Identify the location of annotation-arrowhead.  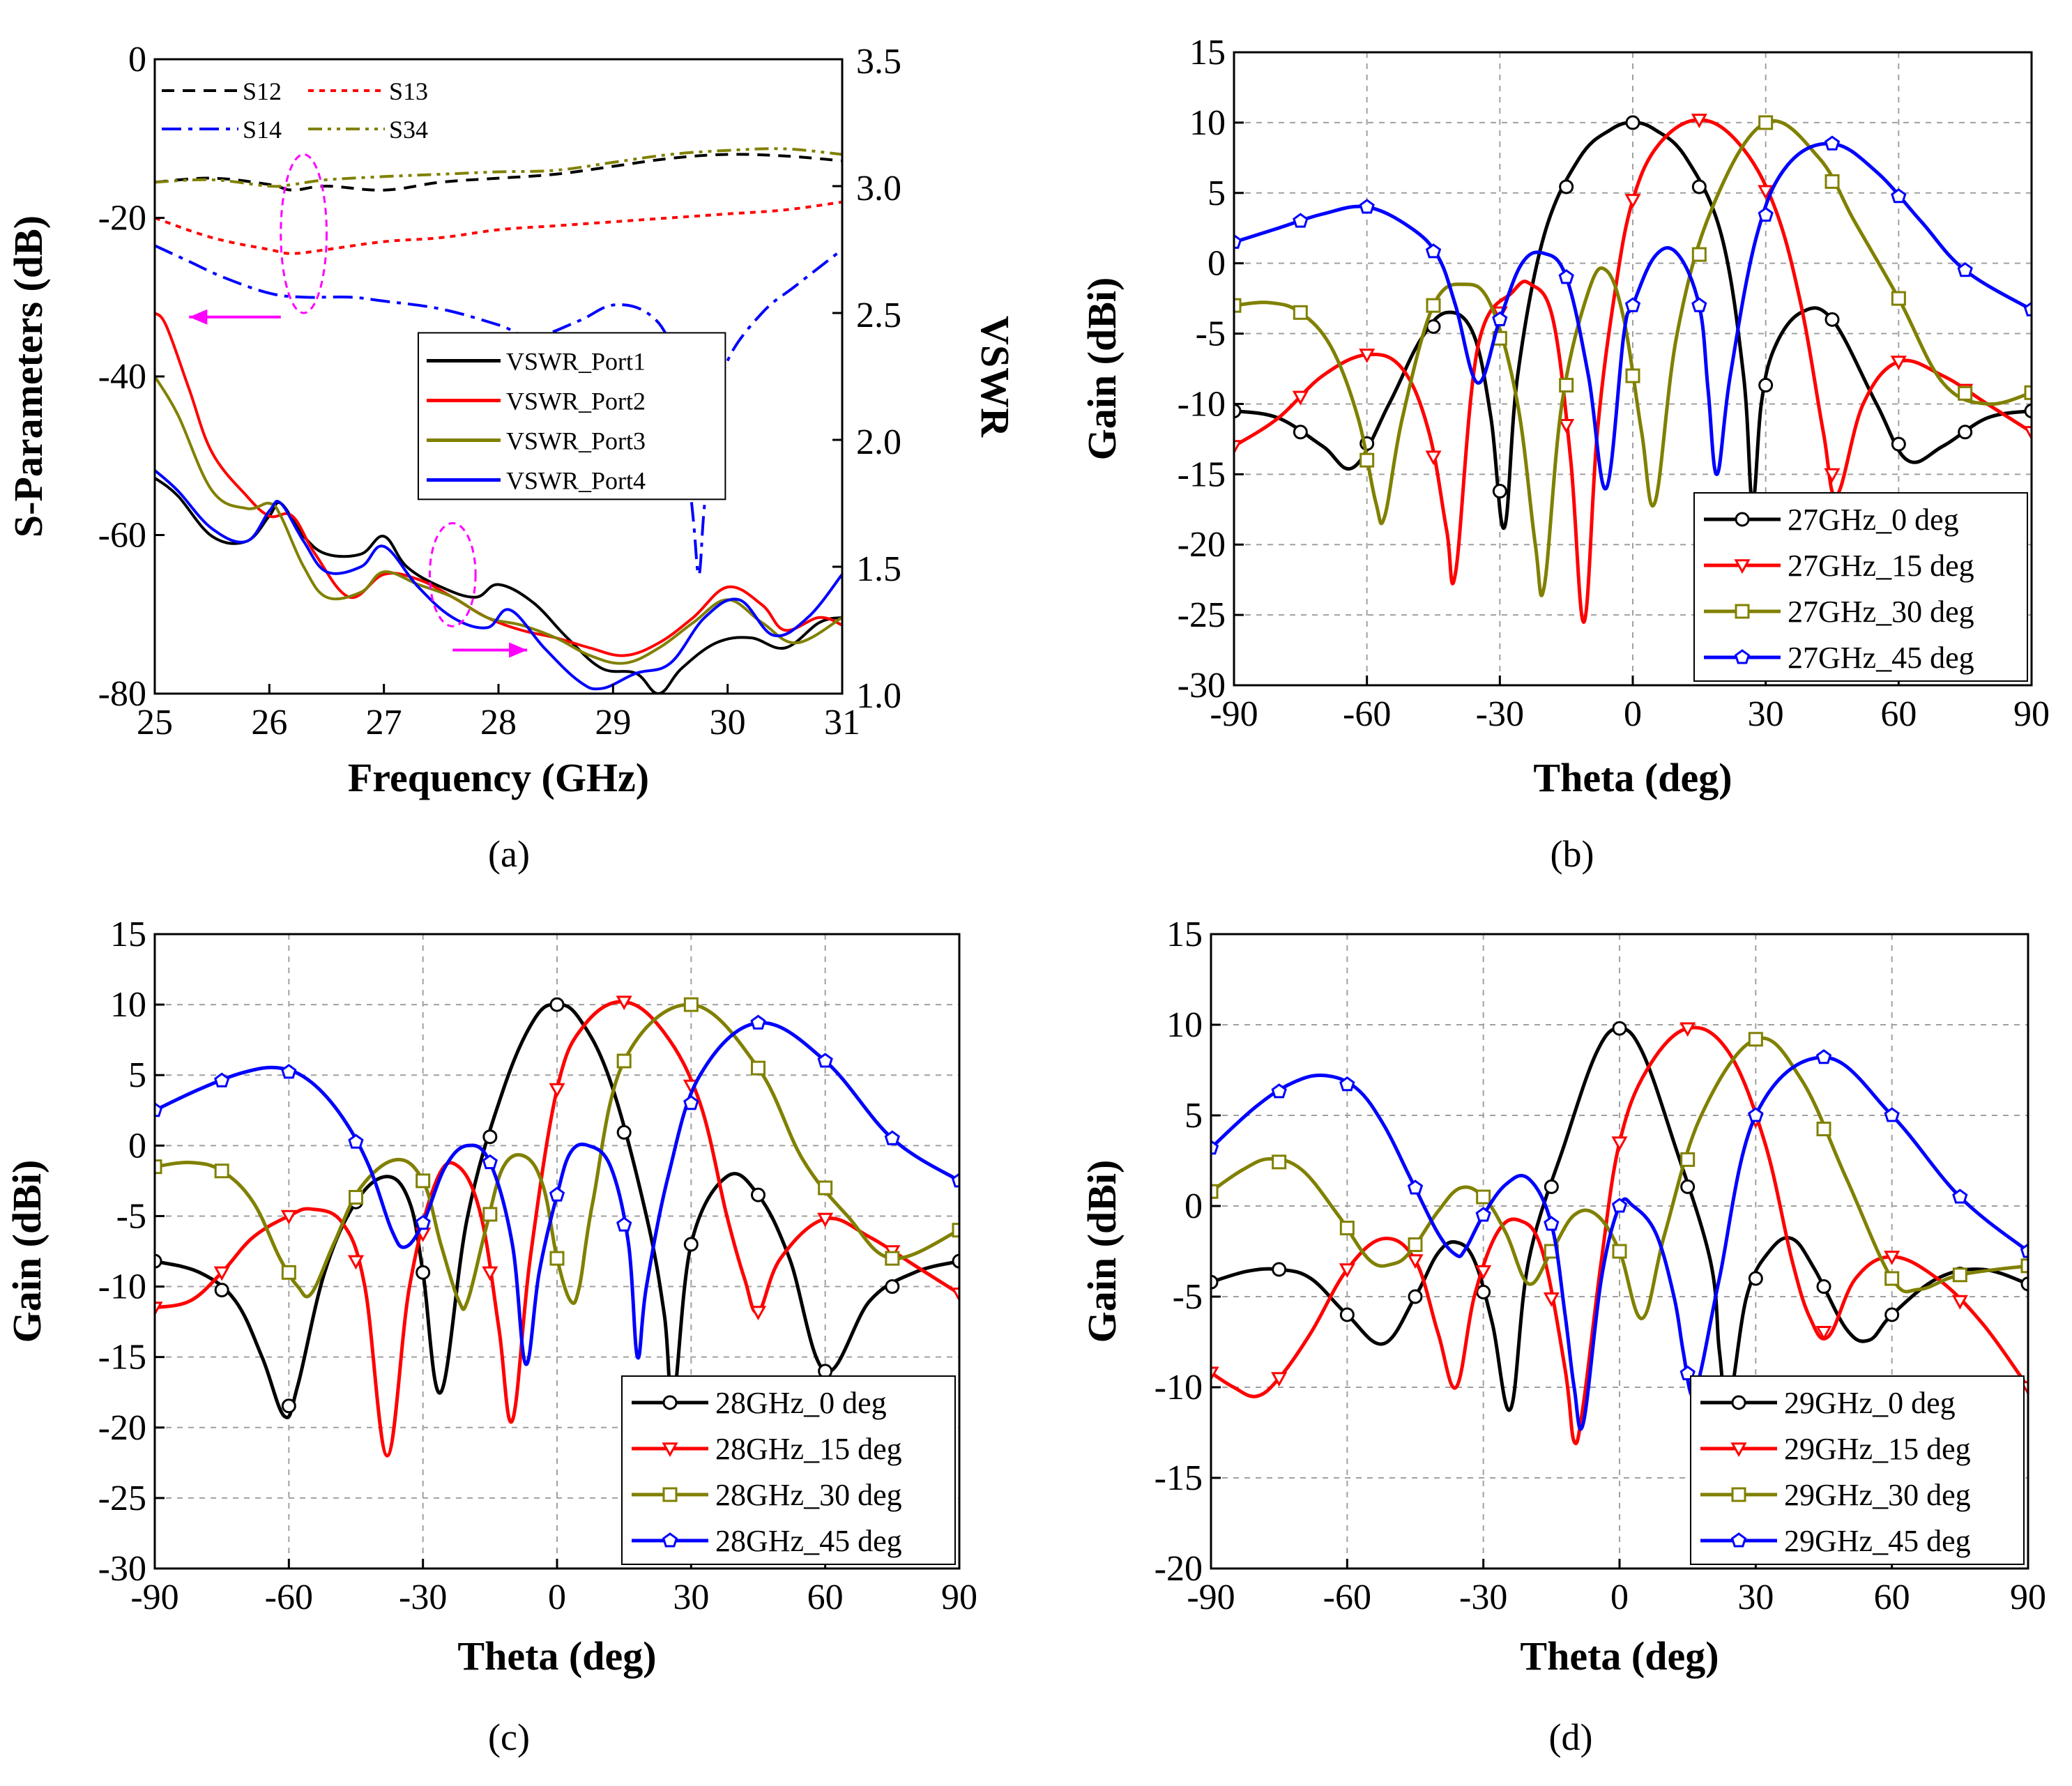
(198, 317).